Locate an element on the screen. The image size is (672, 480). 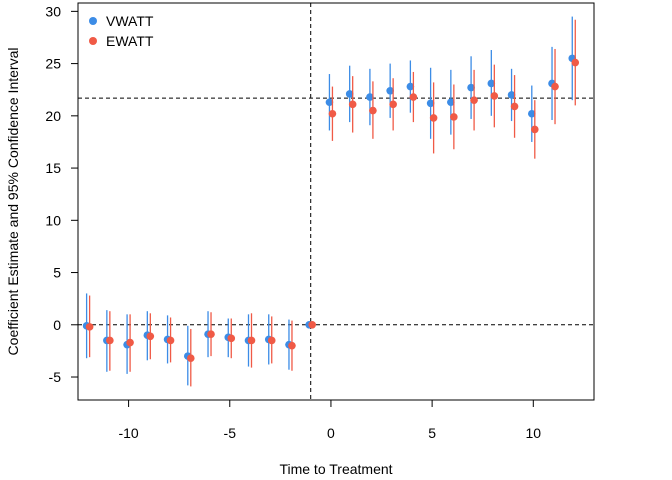
legend: VWATT EWATT is located at coordinates (121, 31).